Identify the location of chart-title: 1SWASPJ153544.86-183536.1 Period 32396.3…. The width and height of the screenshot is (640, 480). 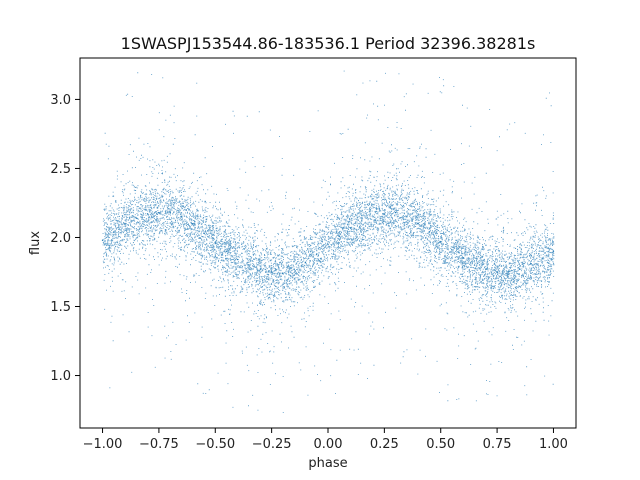
(328, 43).